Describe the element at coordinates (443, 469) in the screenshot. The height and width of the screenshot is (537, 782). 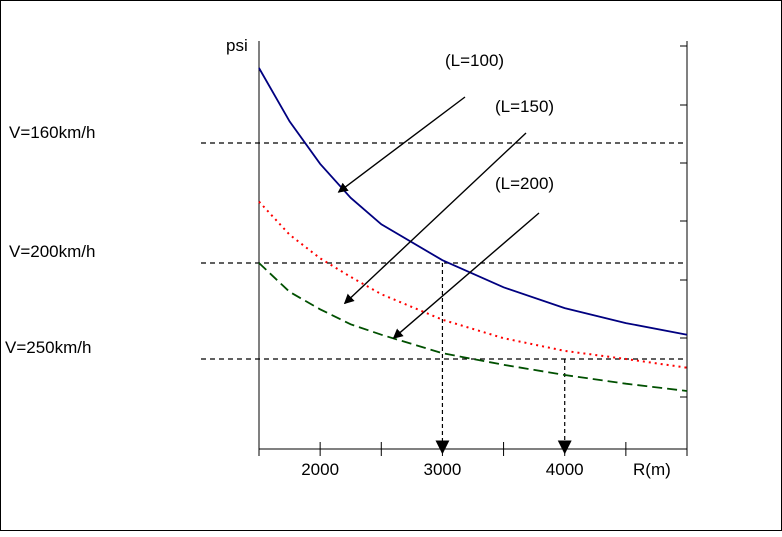
I see `x-tick-label-3000: 3000` at that location.